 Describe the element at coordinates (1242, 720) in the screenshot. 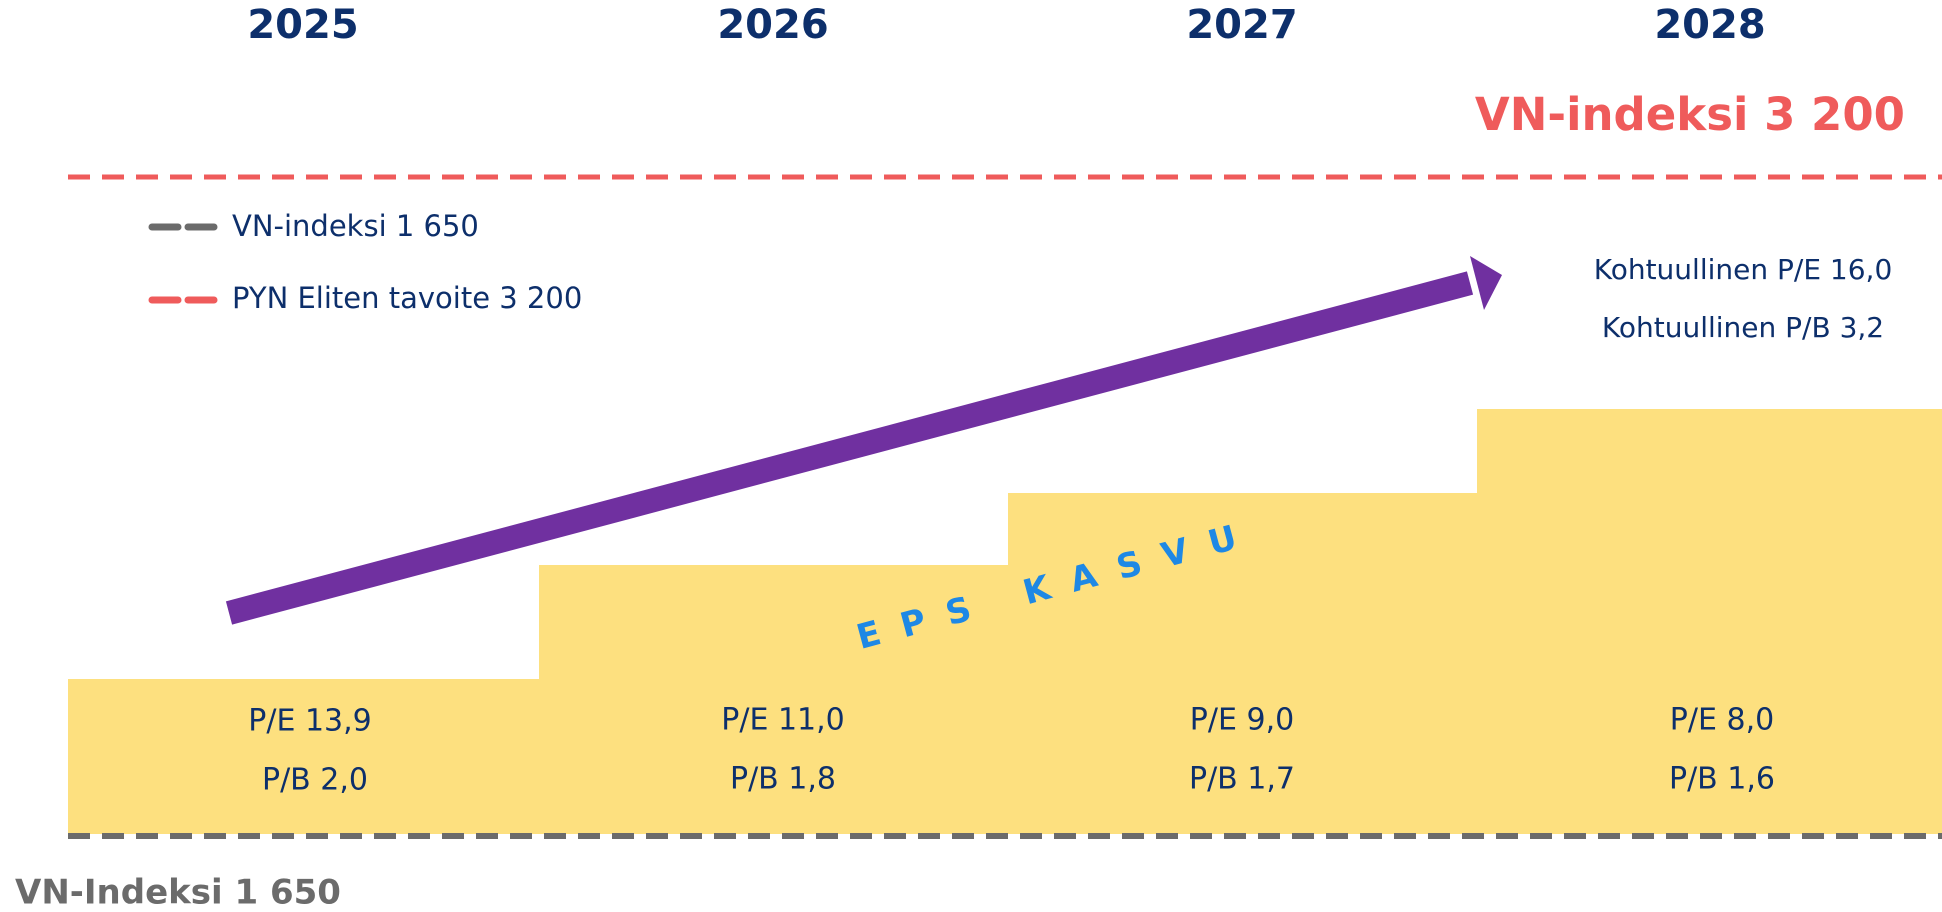

I see `pe-label: P/E 9,0` at that location.